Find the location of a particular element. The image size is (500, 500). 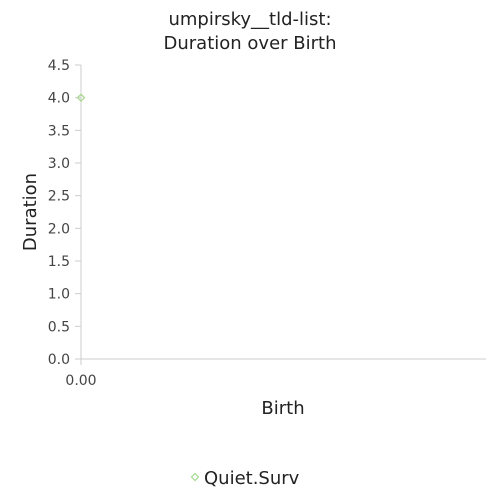

data-point is located at coordinates (81, 98).